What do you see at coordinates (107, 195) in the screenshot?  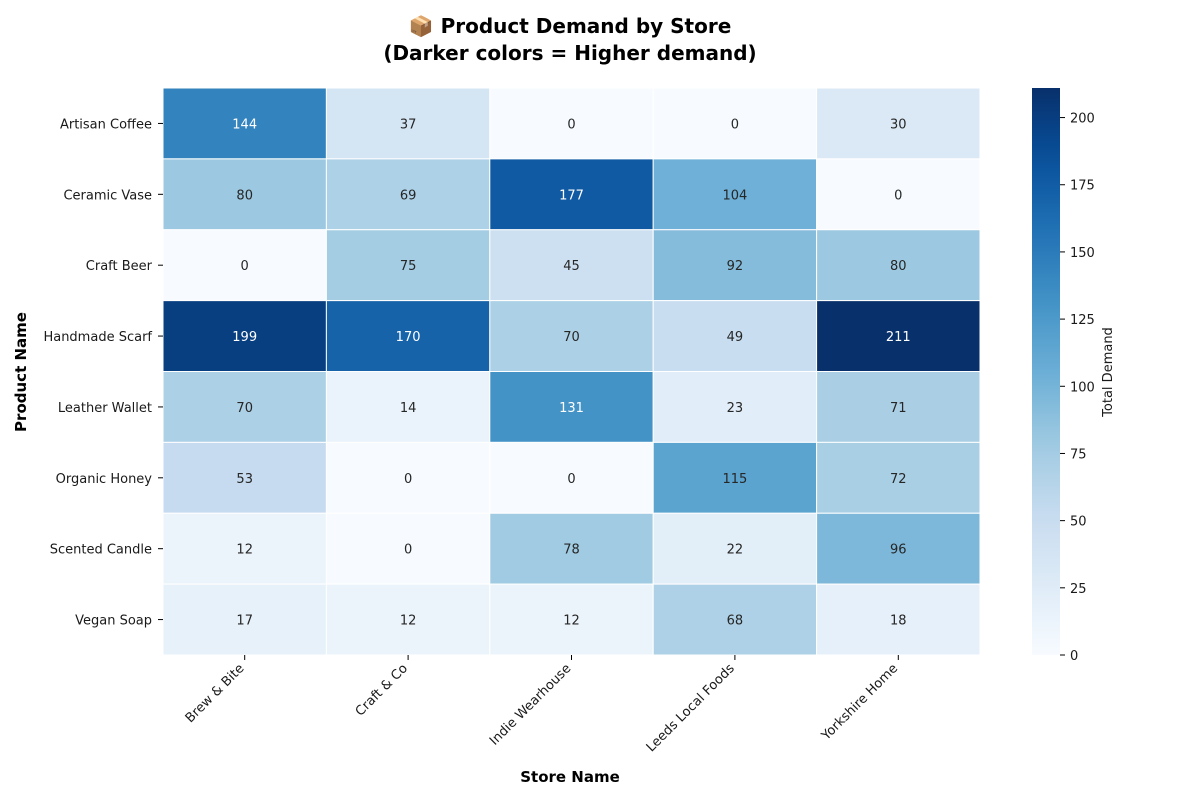 I see `y-tick-label: Ceramic Vase` at bounding box center [107, 195].